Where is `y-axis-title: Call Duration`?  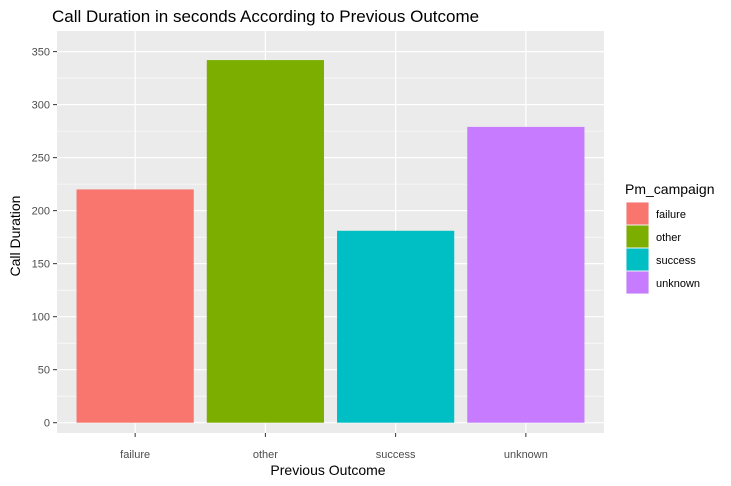 y-axis-title: Call Duration is located at coordinates (15, 236).